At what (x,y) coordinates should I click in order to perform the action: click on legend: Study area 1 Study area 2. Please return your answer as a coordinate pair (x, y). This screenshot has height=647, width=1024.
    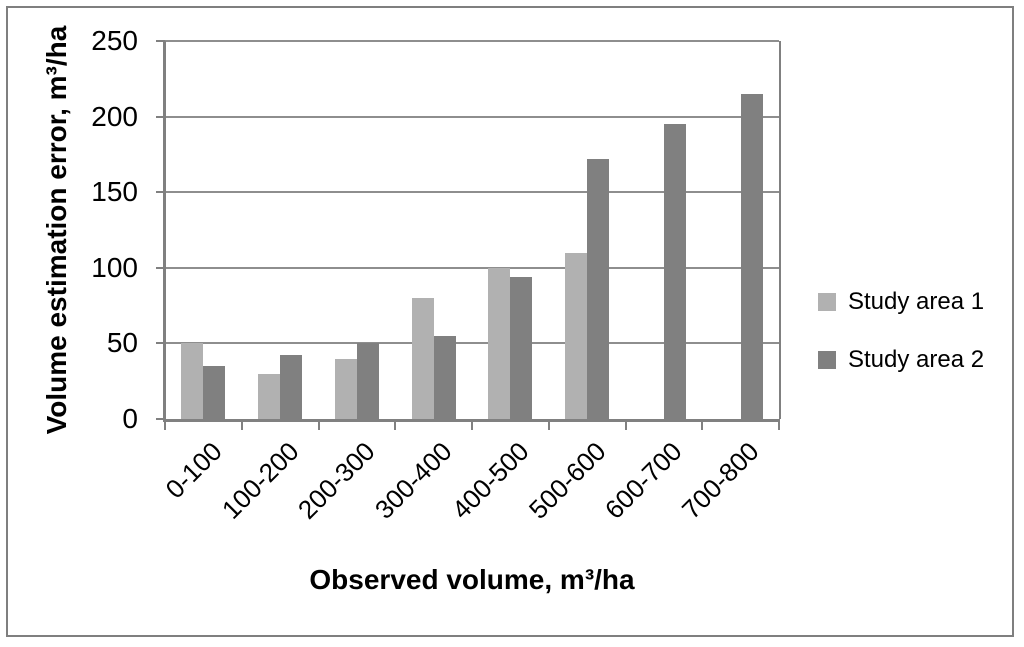
    Looking at the image, I should click on (901, 346).